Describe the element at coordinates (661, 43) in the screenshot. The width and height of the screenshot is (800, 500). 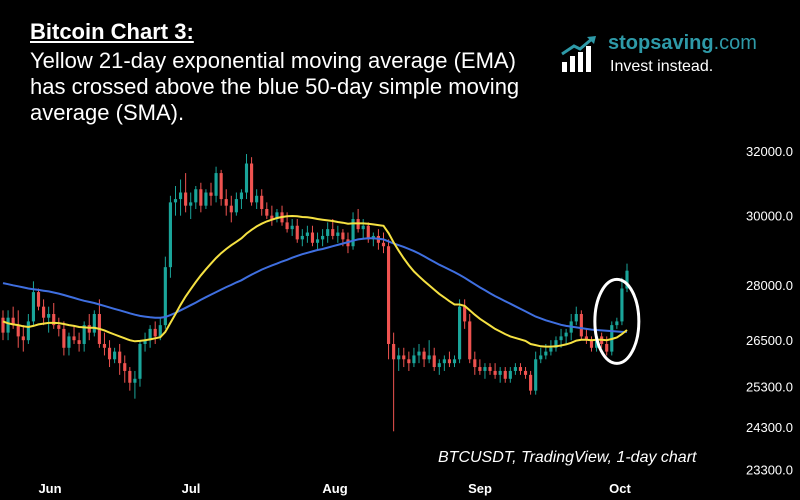
I see `brand-name-text: stopsaving` at that location.